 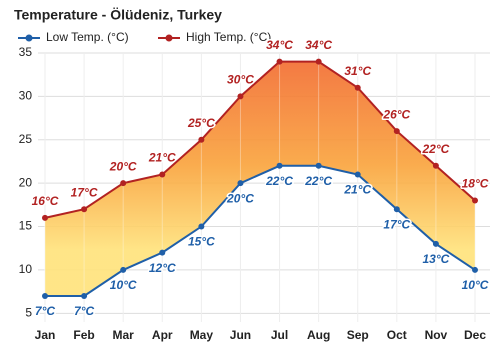 I want to click on legend-label: Low Temp. (°C), so click(x=87, y=37).